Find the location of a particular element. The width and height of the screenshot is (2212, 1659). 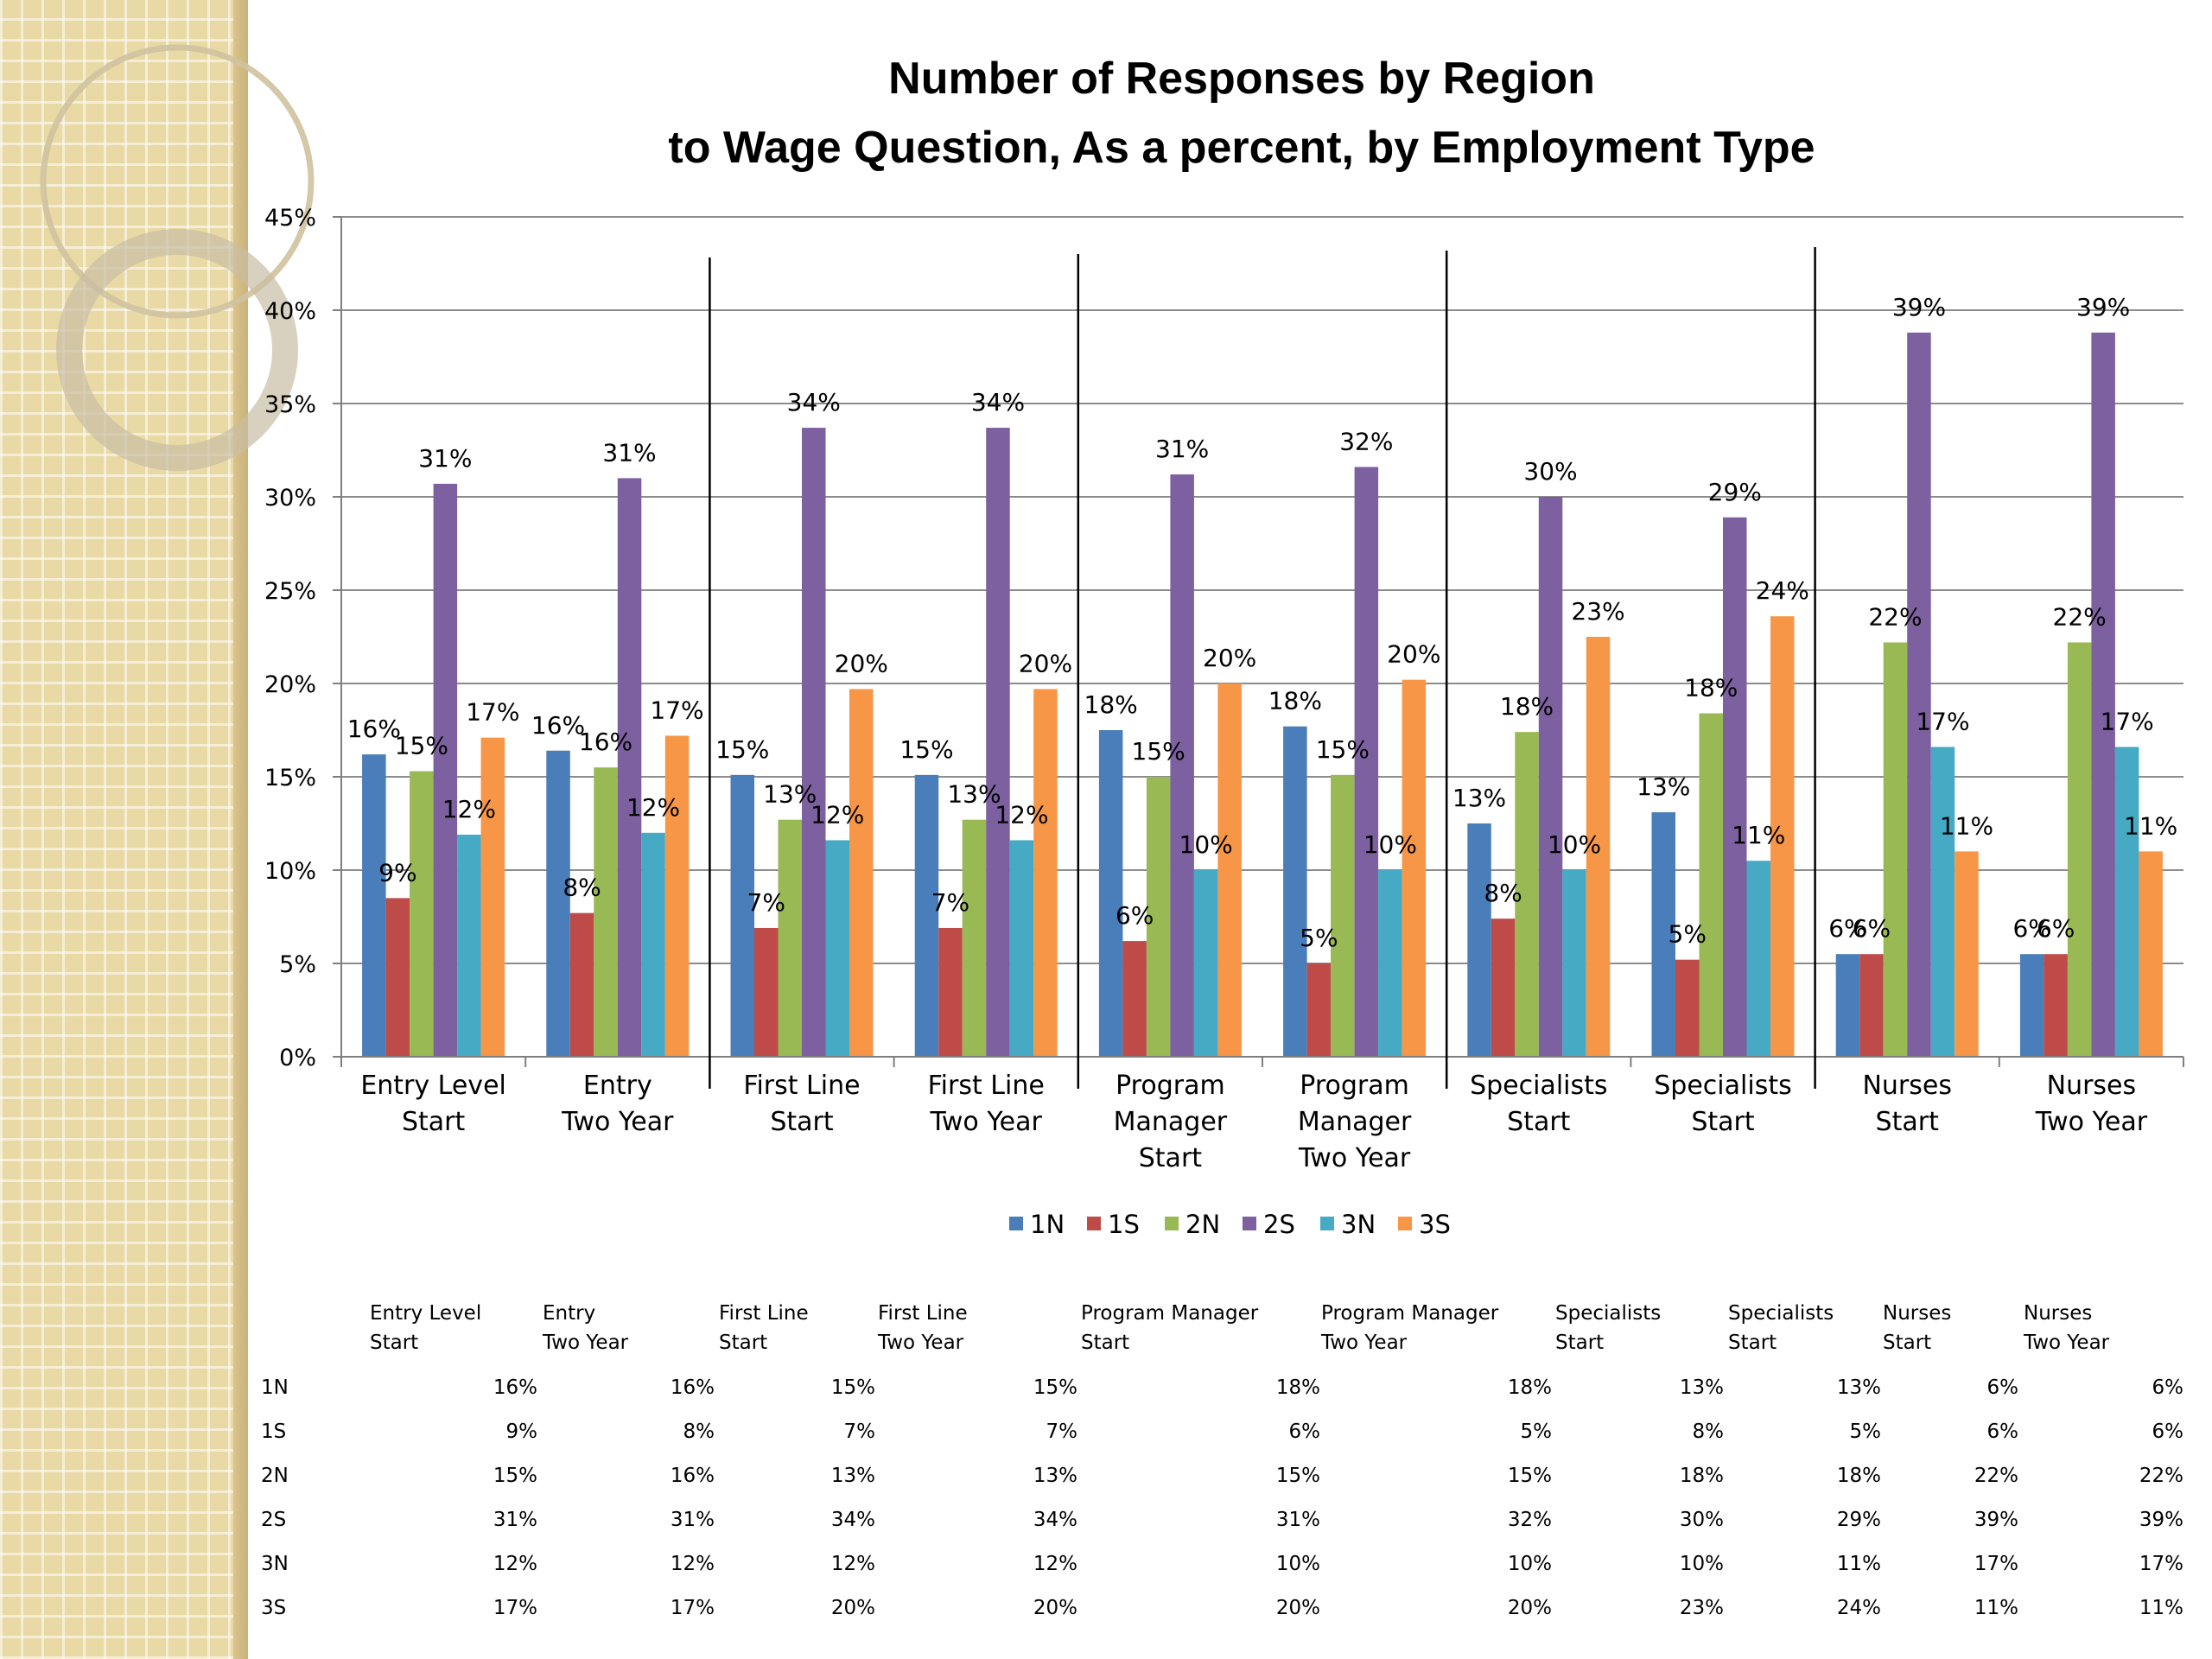

table-cell: 39% is located at coordinates (2161, 1520).